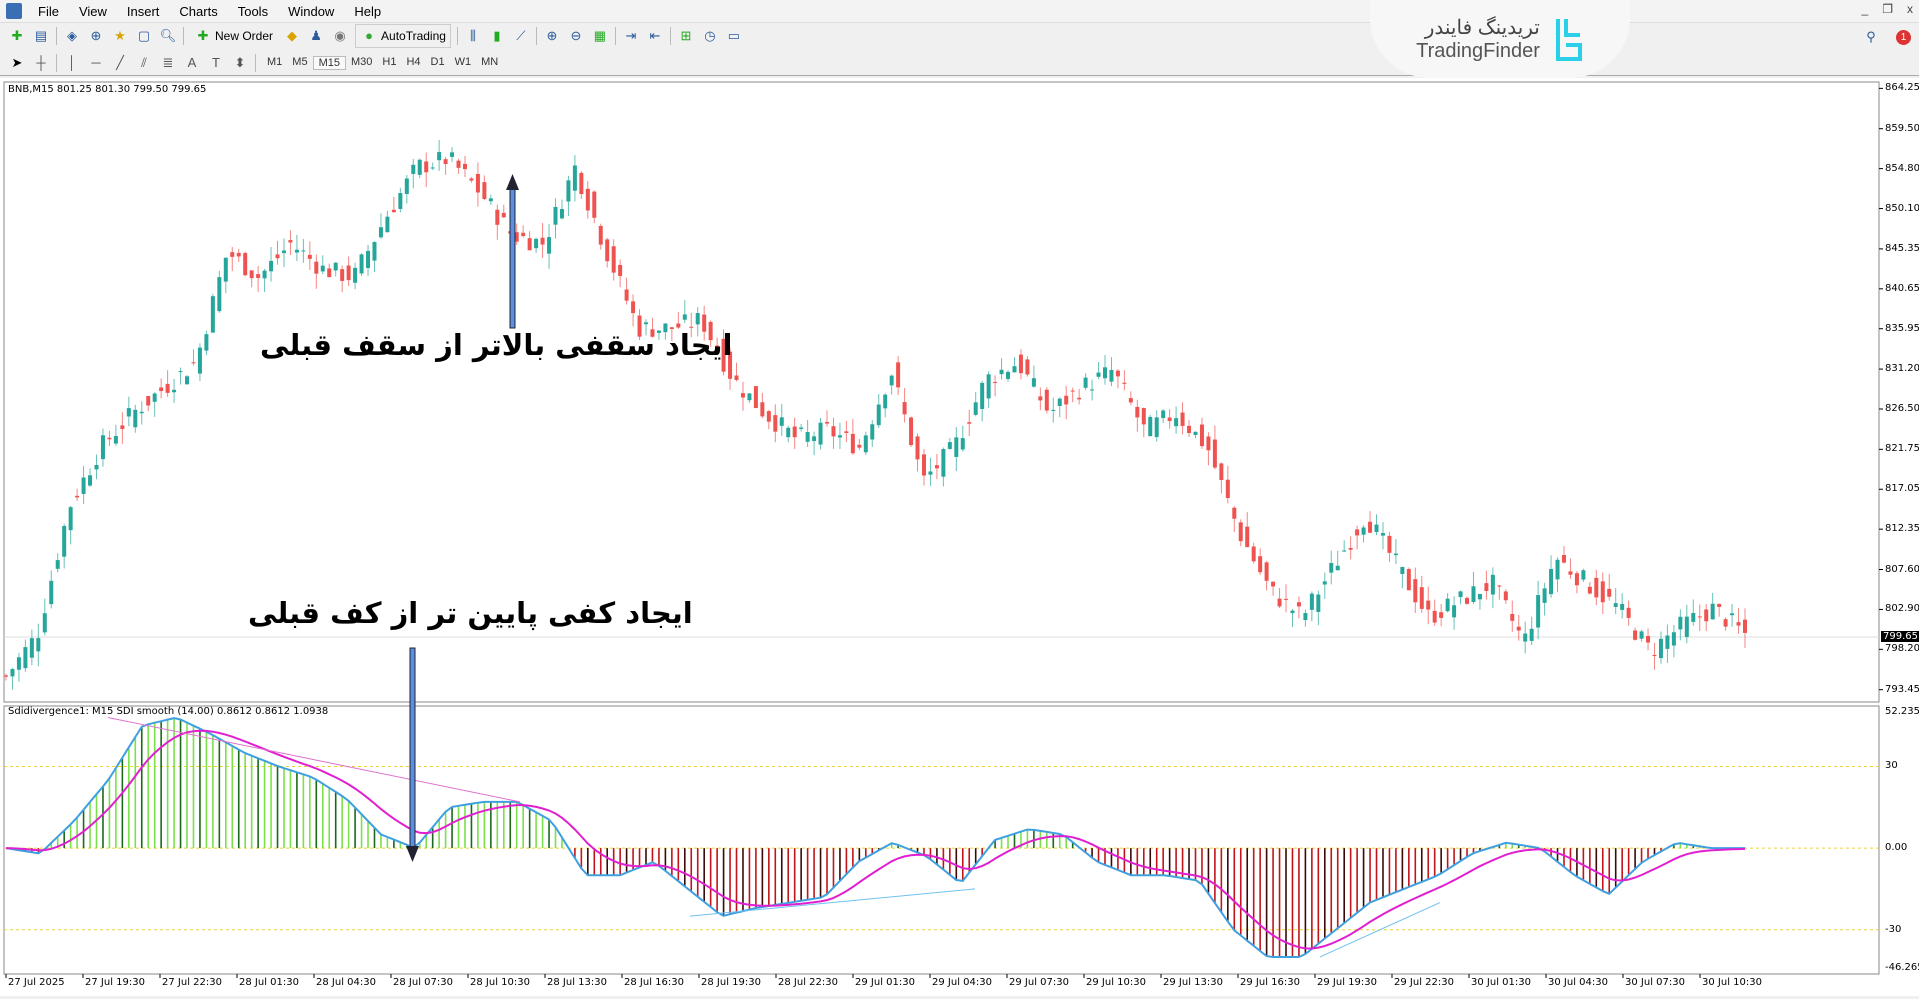  What do you see at coordinates (48, 11) in the screenshot?
I see `menu-file: File` at bounding box center [48, 11].